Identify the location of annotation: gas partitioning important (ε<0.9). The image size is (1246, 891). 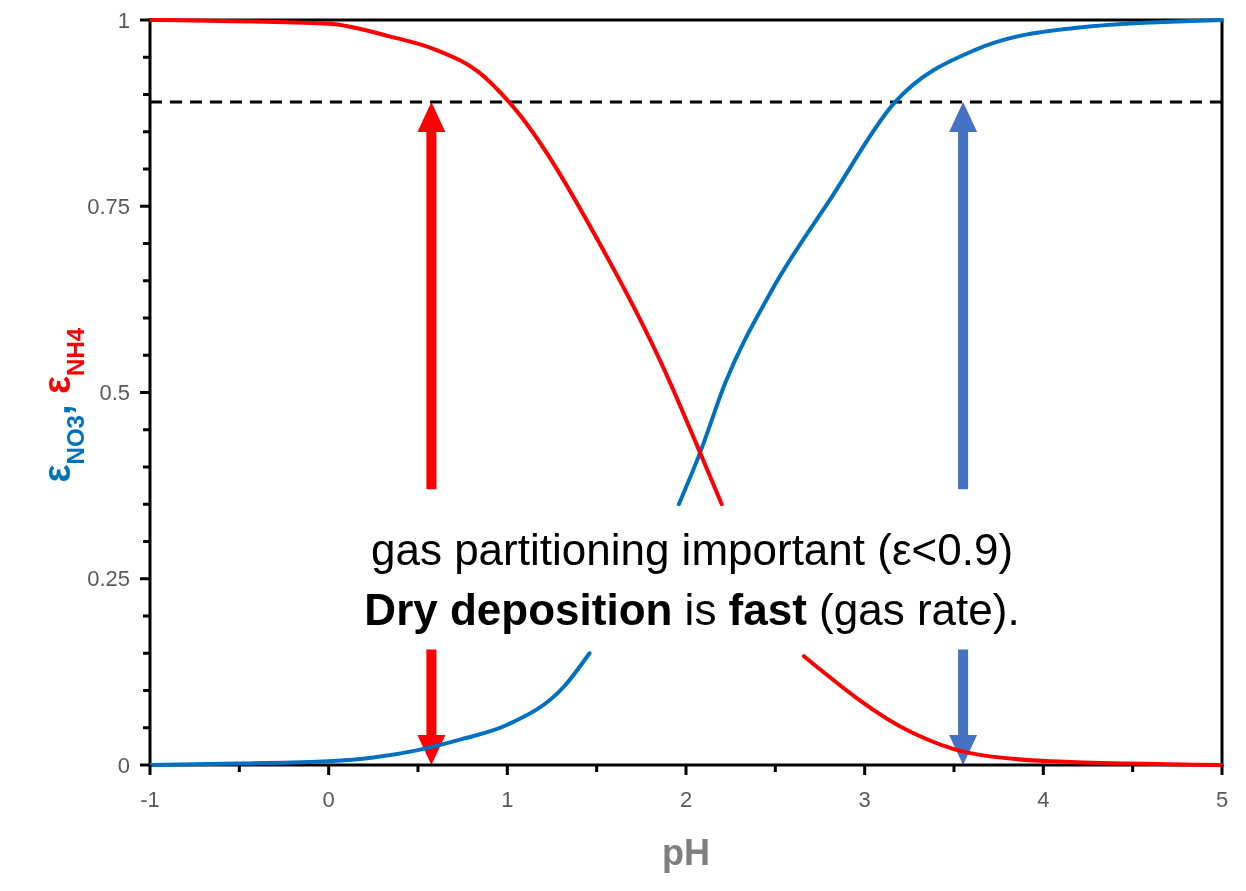
(692, 550).